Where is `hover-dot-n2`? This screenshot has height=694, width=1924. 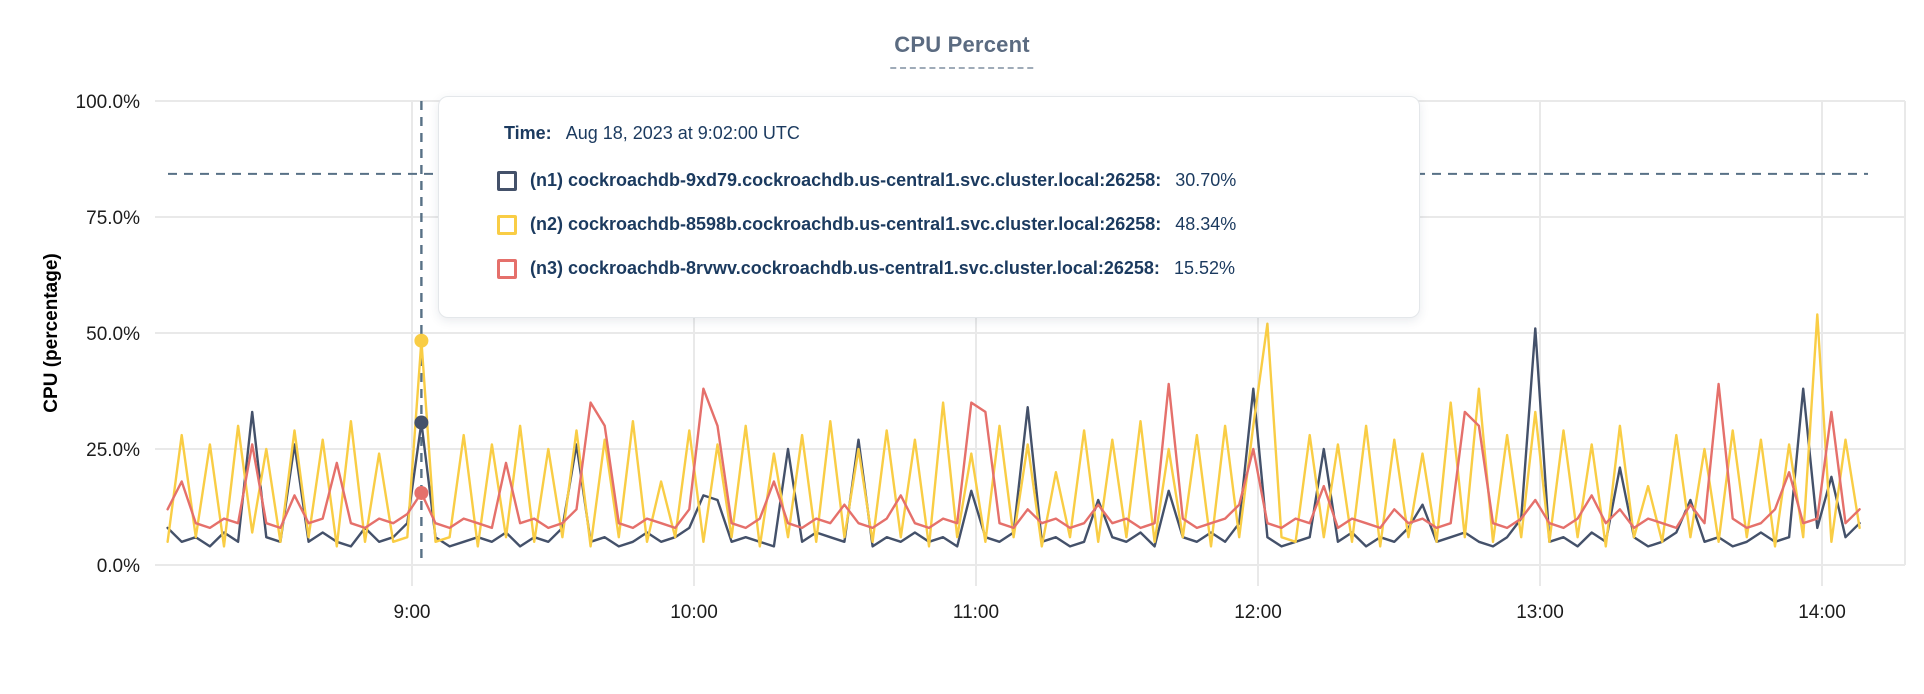
hover-dot-n2 is located at coordinates (421, 340).